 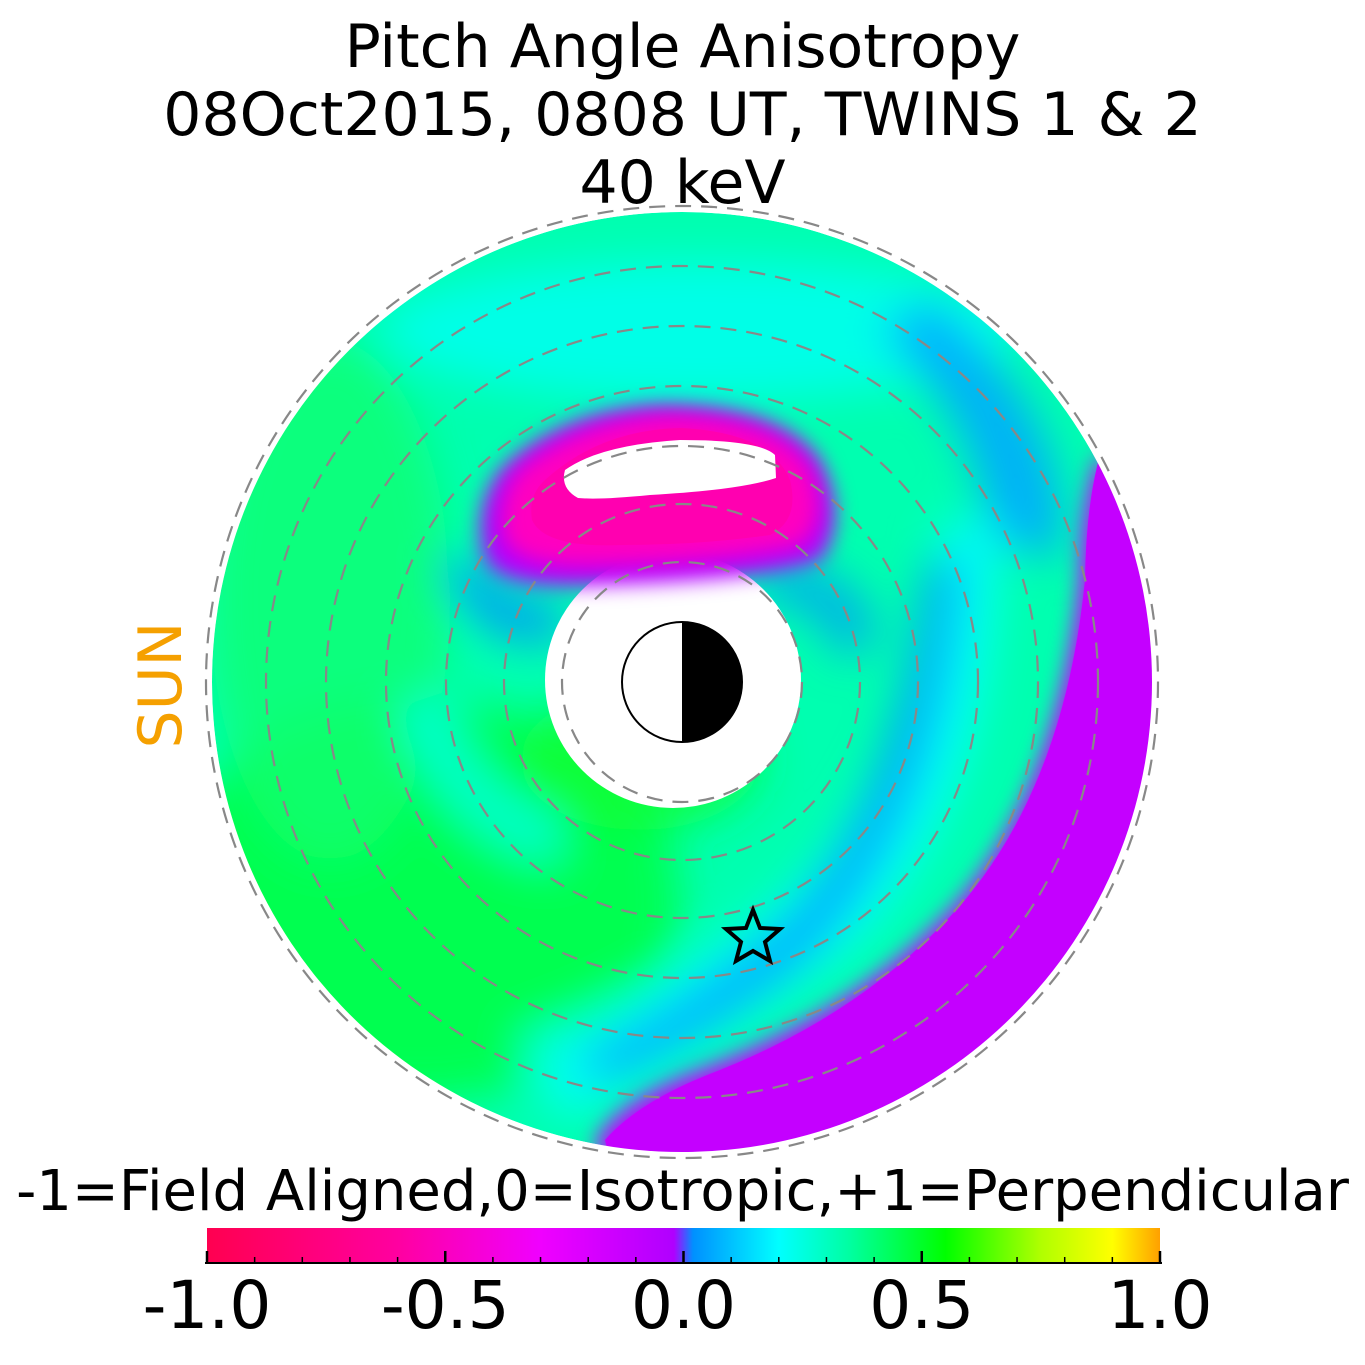 I want to click on sun-direction-label: SUN, so click(x=161, y=685).